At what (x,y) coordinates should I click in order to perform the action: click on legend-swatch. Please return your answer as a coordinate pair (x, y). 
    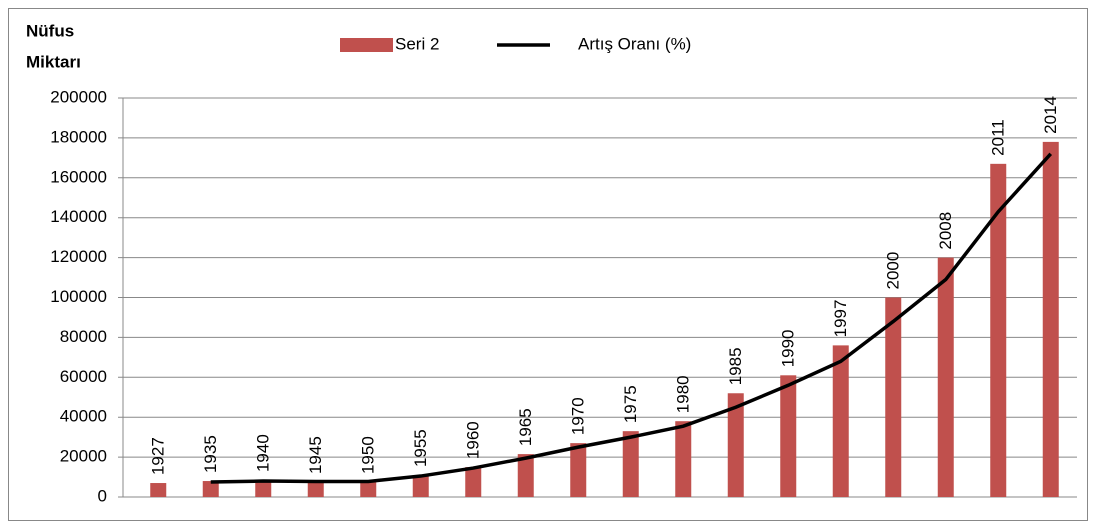
    Looking at the image, I should click on (366, 45).